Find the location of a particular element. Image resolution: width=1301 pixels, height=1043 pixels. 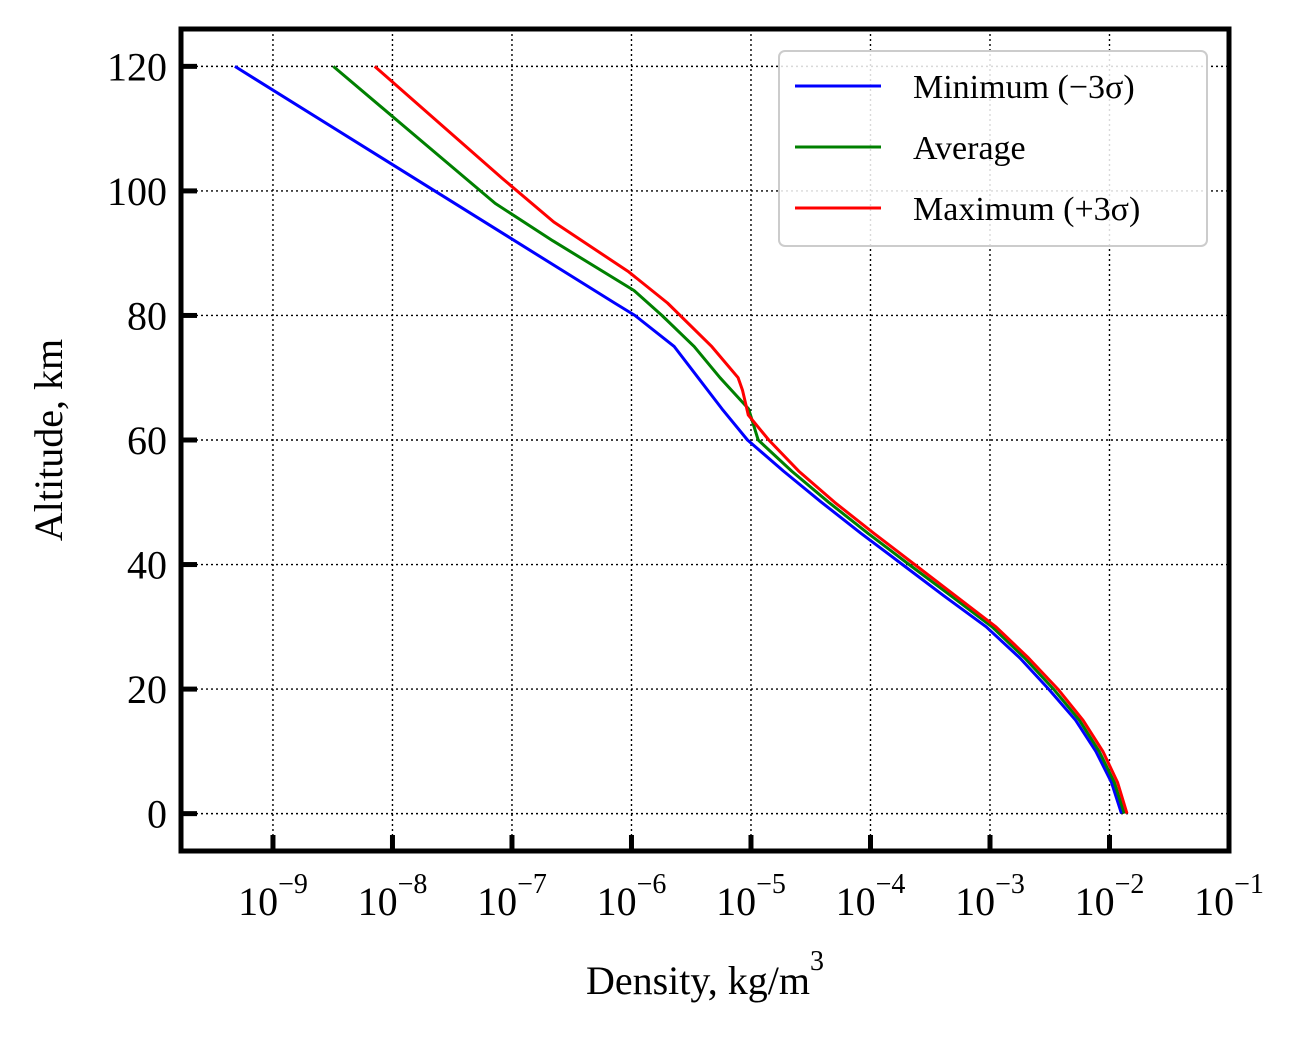

y-tick-labels: 0 20 40 60 80 100 120 is located at coordinates (137, 440).